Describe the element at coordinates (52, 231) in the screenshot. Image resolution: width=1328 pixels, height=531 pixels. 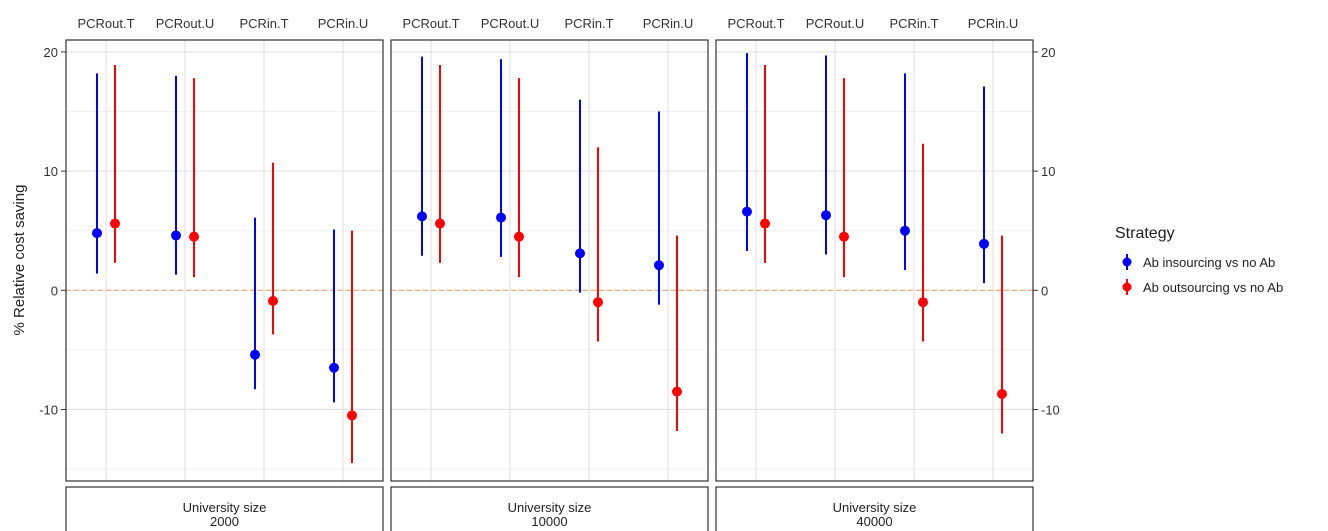
I see `left-y-axis: -10 0 10 20` at that location.